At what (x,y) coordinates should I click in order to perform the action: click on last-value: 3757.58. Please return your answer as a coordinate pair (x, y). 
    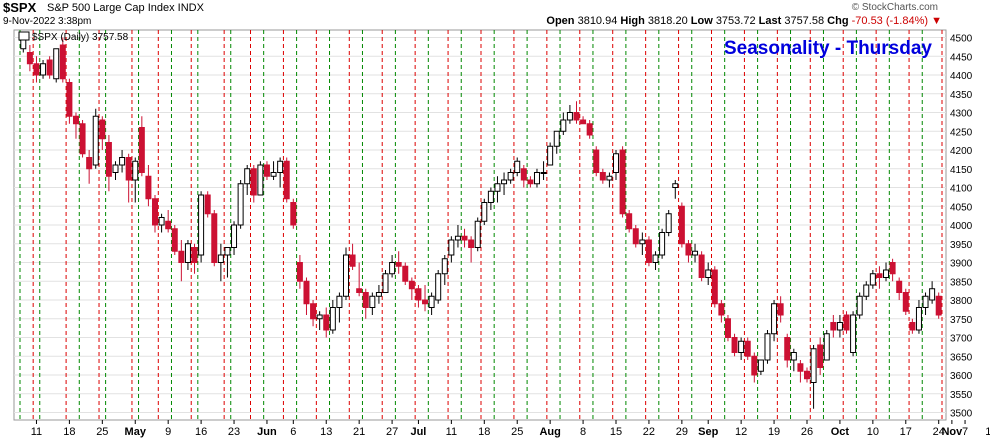
    Looking at the image, I should click on (804, 21).